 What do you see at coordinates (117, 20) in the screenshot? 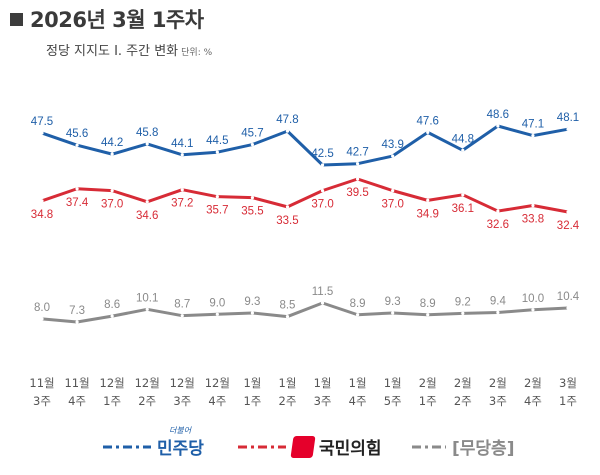
I see `chart-title: 2026년 3월 1주차` at bounding box center [117, 20].